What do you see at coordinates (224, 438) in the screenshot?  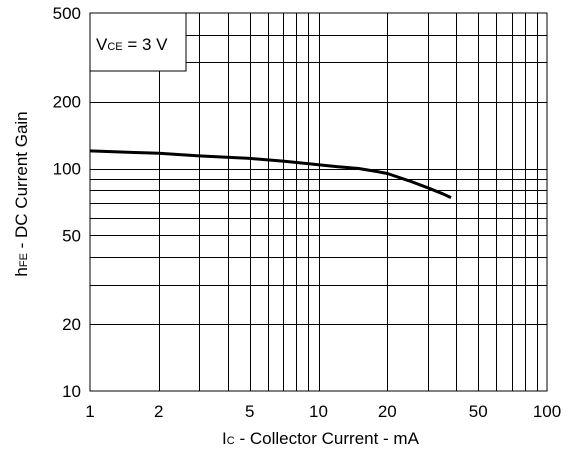 I see `x-axis-label-main: I` at bounding box center [224, 438].